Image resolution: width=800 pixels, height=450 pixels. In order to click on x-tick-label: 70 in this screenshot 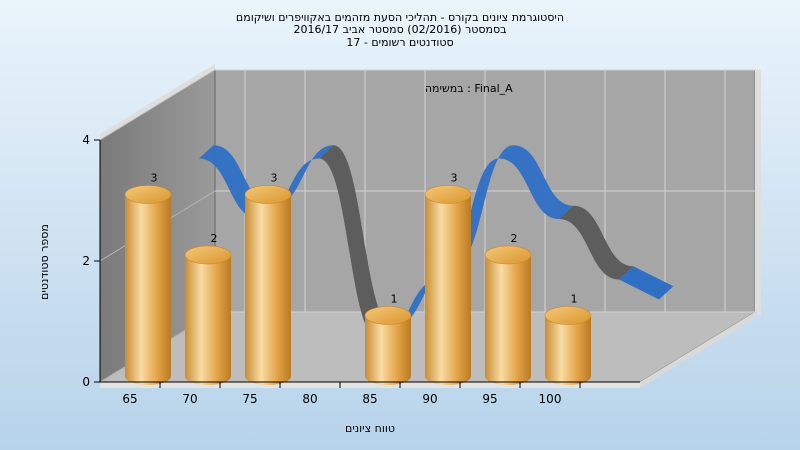, I will do `click(189, 399)`.